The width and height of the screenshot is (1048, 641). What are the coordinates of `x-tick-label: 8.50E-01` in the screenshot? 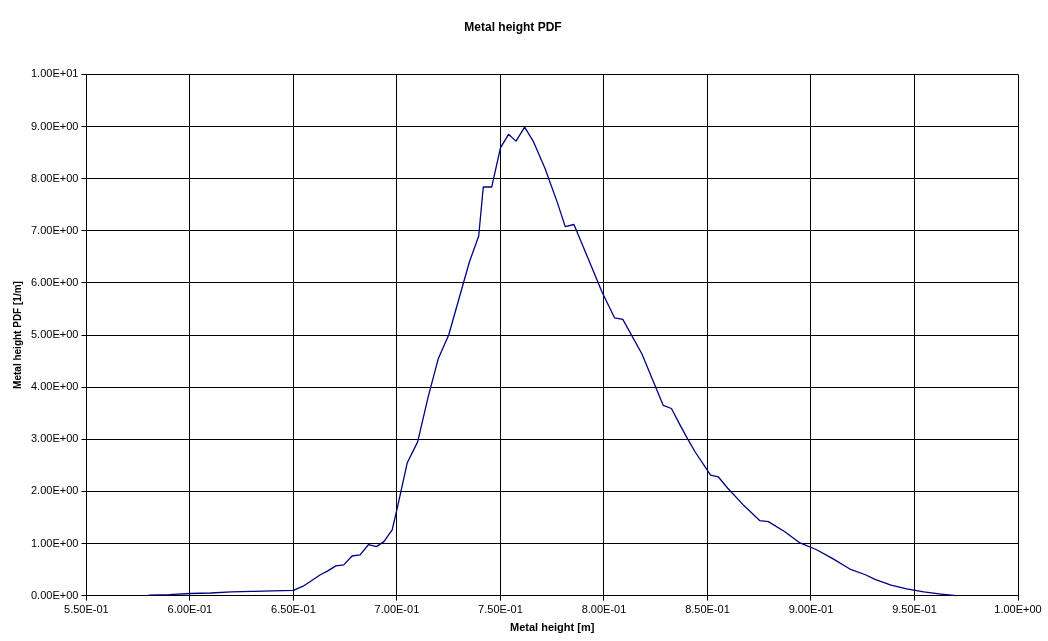 It's located at (707, 609).